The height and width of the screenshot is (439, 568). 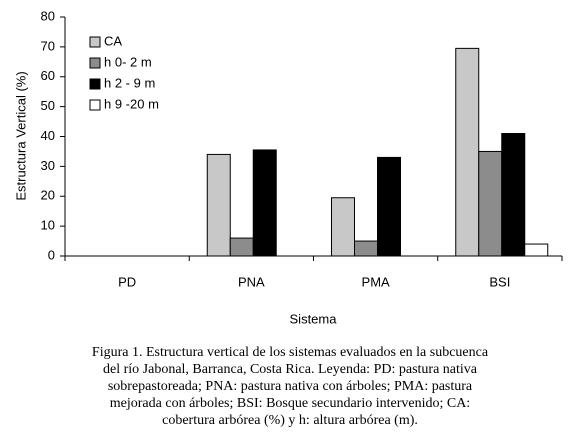 I want to click on legend-label: h 2 - 9 m, so click(x=129, y=82).